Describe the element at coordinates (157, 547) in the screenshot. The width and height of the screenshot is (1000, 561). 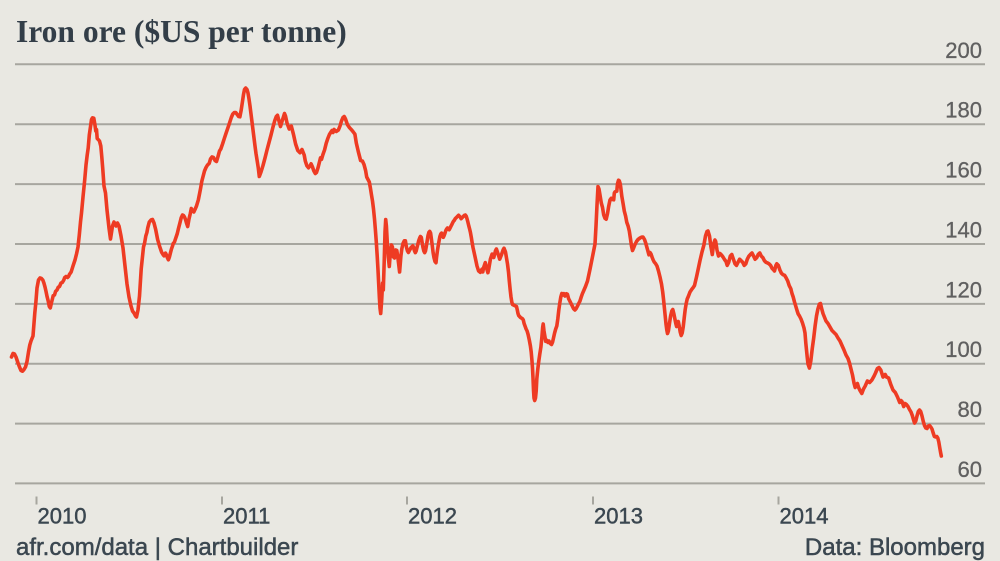
I see `svg-text: afr.com/data | Chartbuilder` at that location.